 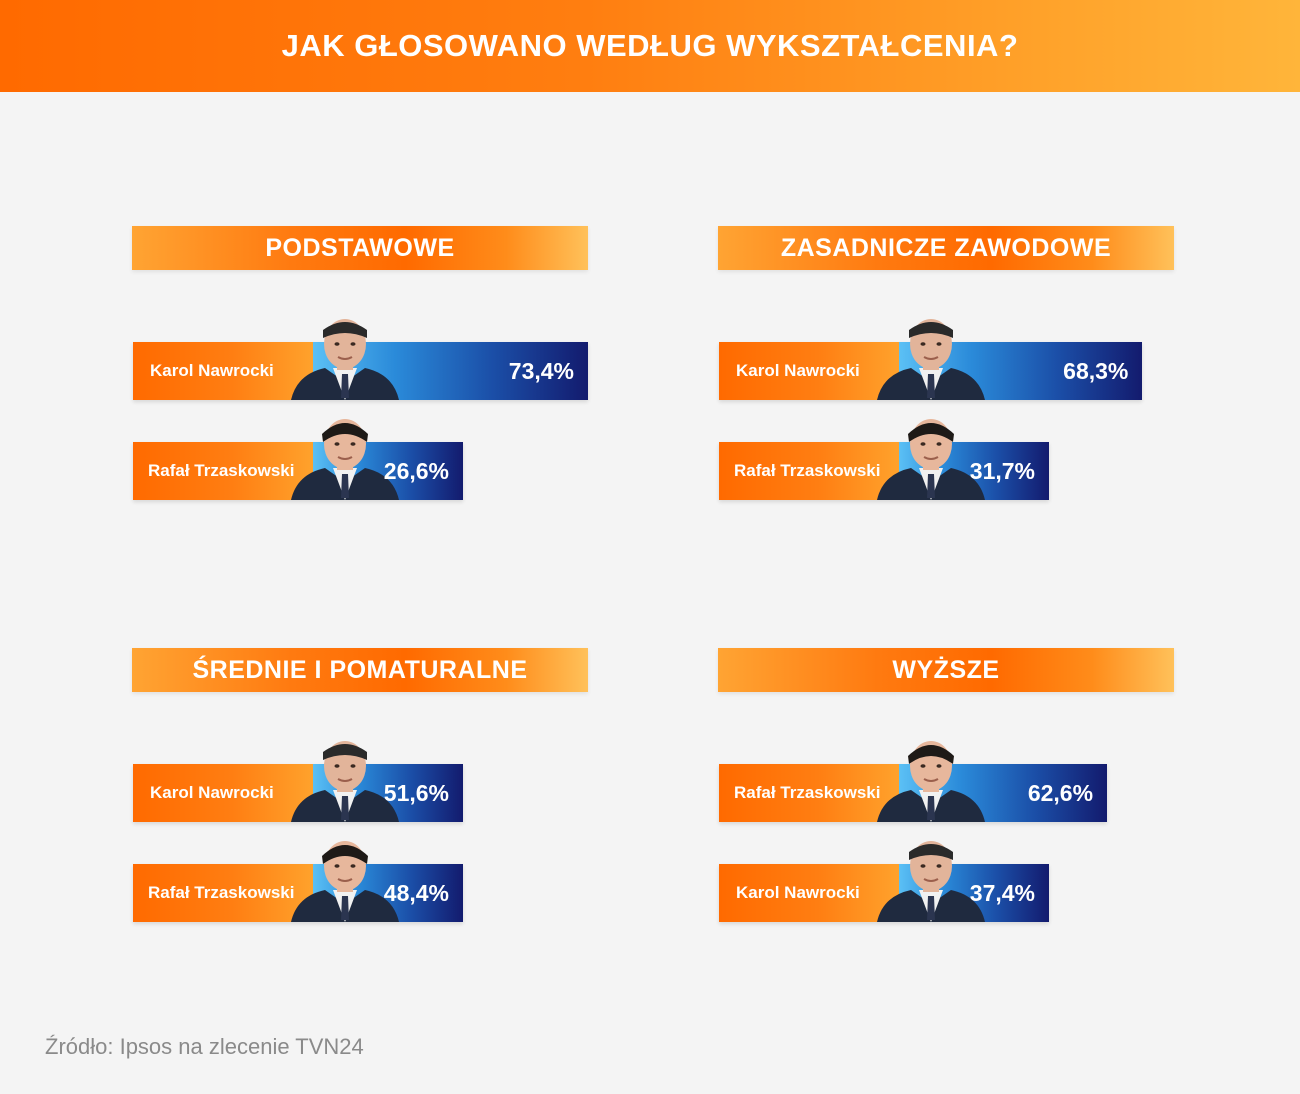 I want to click on bar-trzaskowski: Rafał Trzaskowski 48,4%, so click(x=298, y=881).